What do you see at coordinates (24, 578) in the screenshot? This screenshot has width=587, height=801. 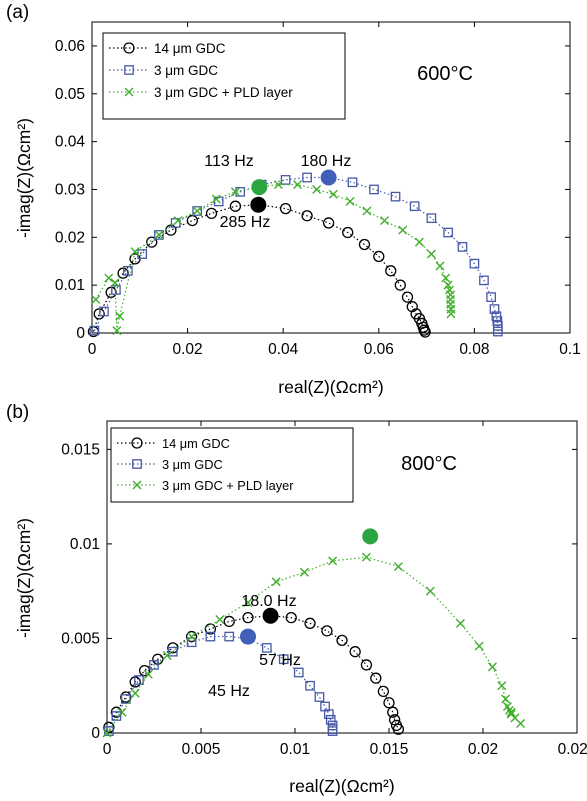 I see `y-axis-label: -imag(Z)(Ωcm²)` at bounding box center [24, 578].